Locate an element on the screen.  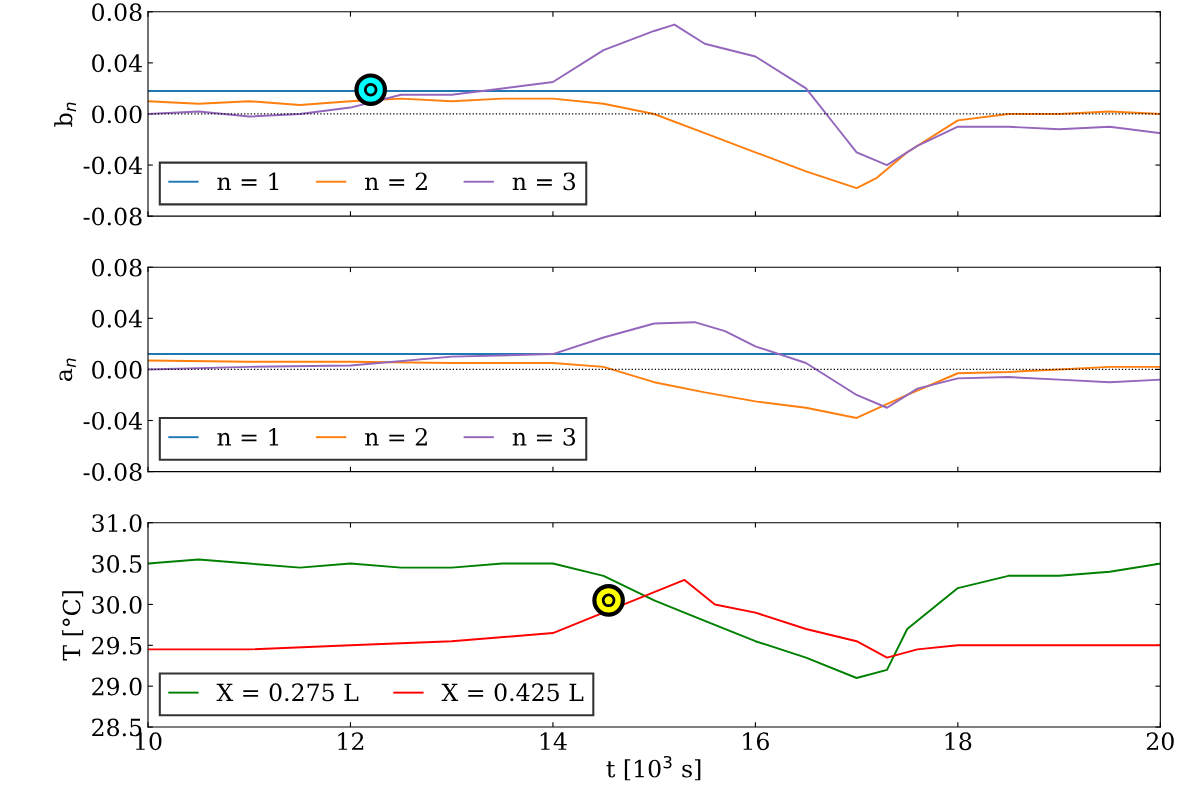
y-tick-label: 30.0 is located at coordinates (117, 604).